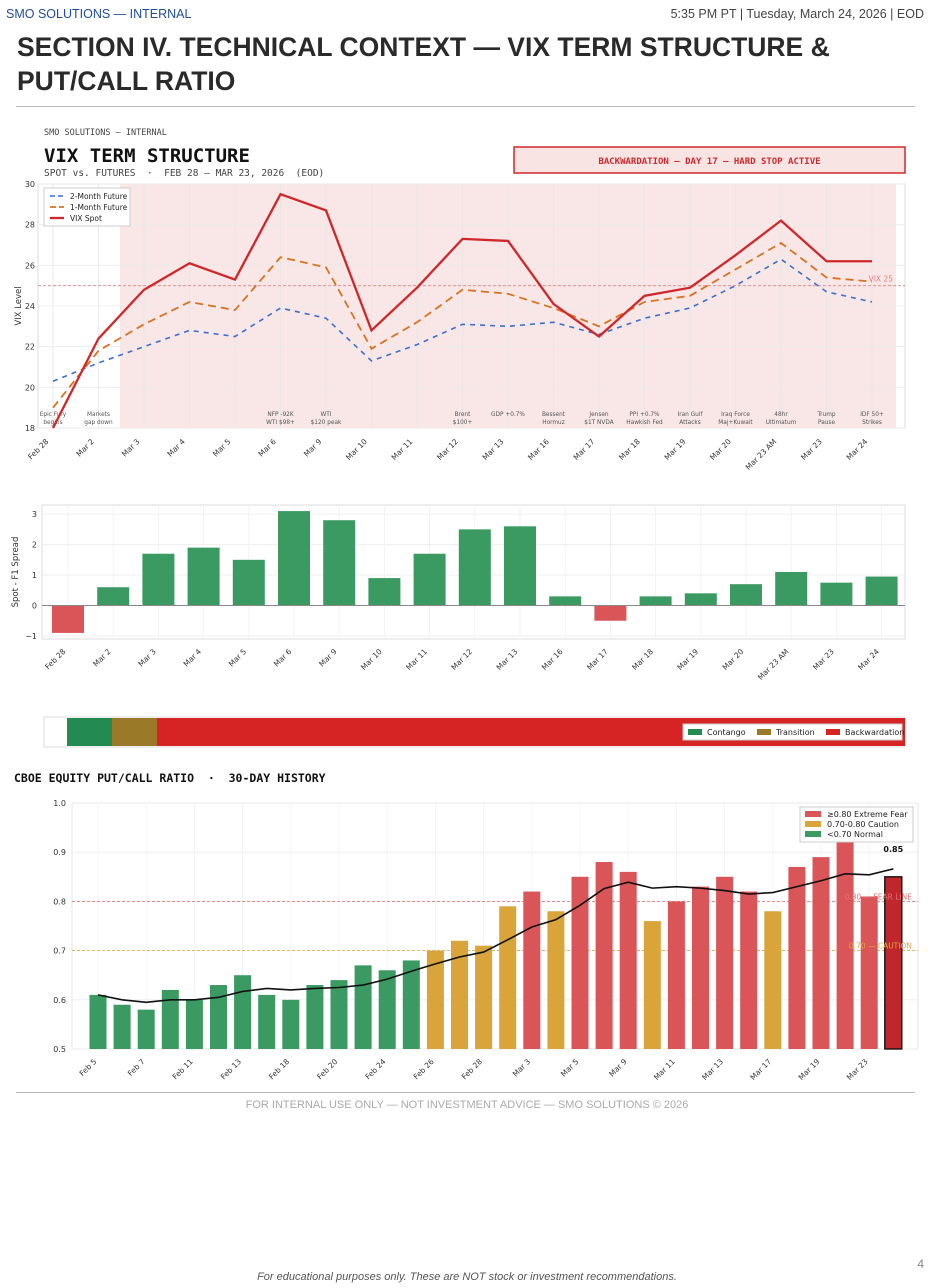 This screenshot has height=1288, width=934. I want to click on spread-x-tick: Mar 13, so click(507, 659).